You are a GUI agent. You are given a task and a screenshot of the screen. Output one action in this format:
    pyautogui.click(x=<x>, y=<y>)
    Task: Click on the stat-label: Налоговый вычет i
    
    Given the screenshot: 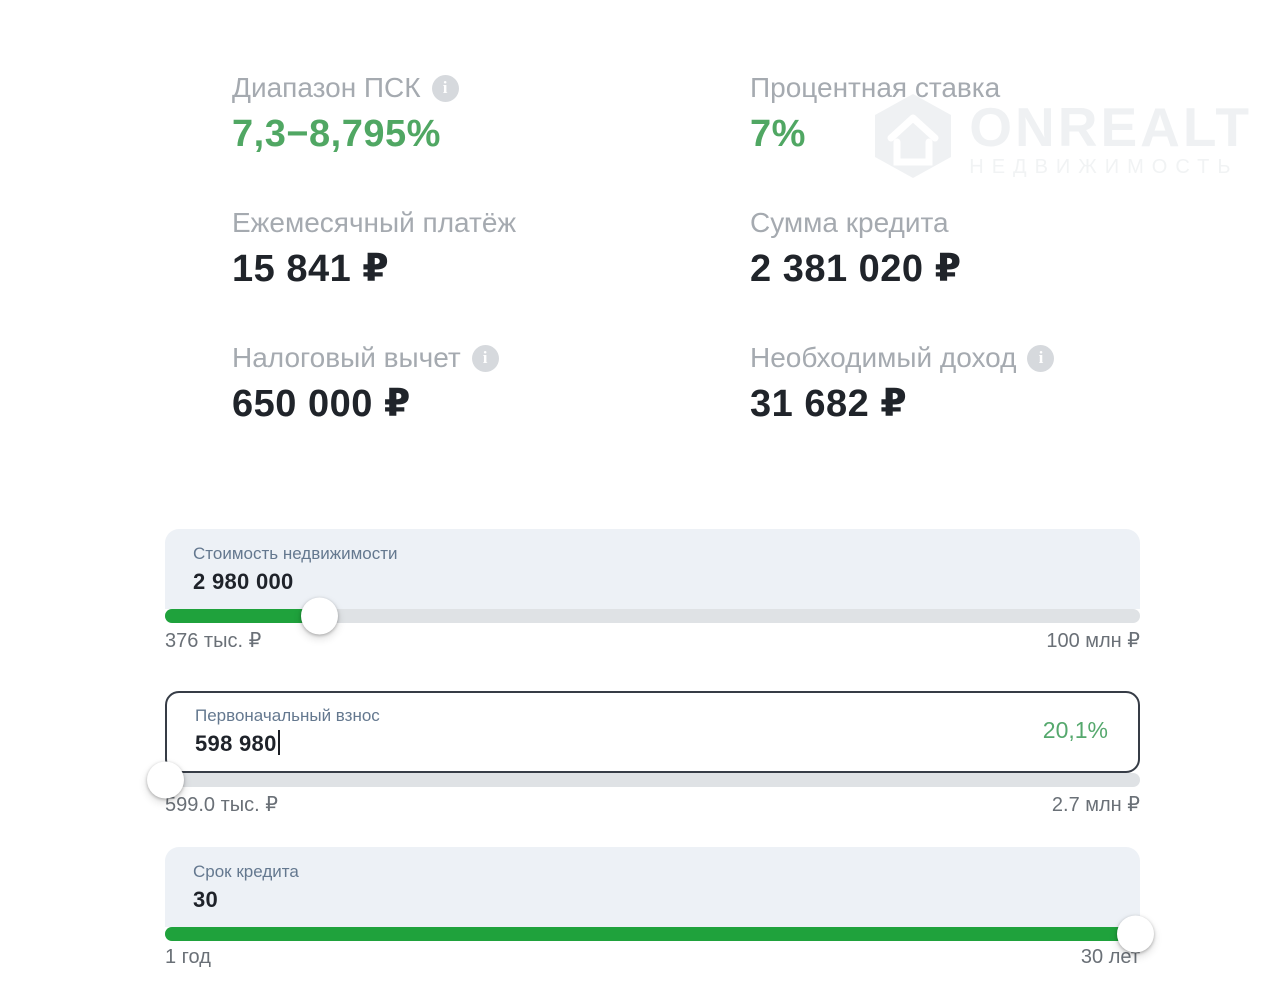 What is the action you would take?
    pyautogui.click(x=491, y=358)
    